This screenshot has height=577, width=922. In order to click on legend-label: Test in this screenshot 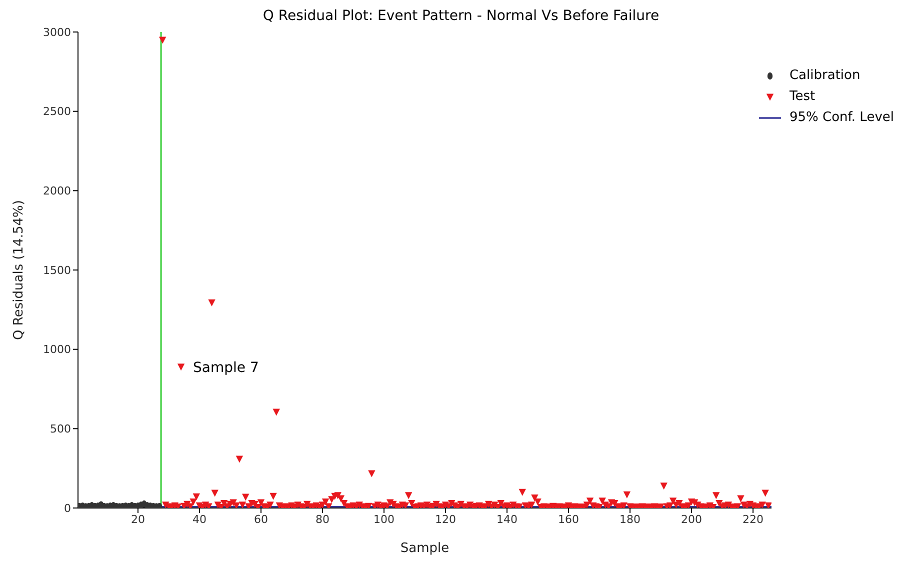, I will do `click(802, 96)`.